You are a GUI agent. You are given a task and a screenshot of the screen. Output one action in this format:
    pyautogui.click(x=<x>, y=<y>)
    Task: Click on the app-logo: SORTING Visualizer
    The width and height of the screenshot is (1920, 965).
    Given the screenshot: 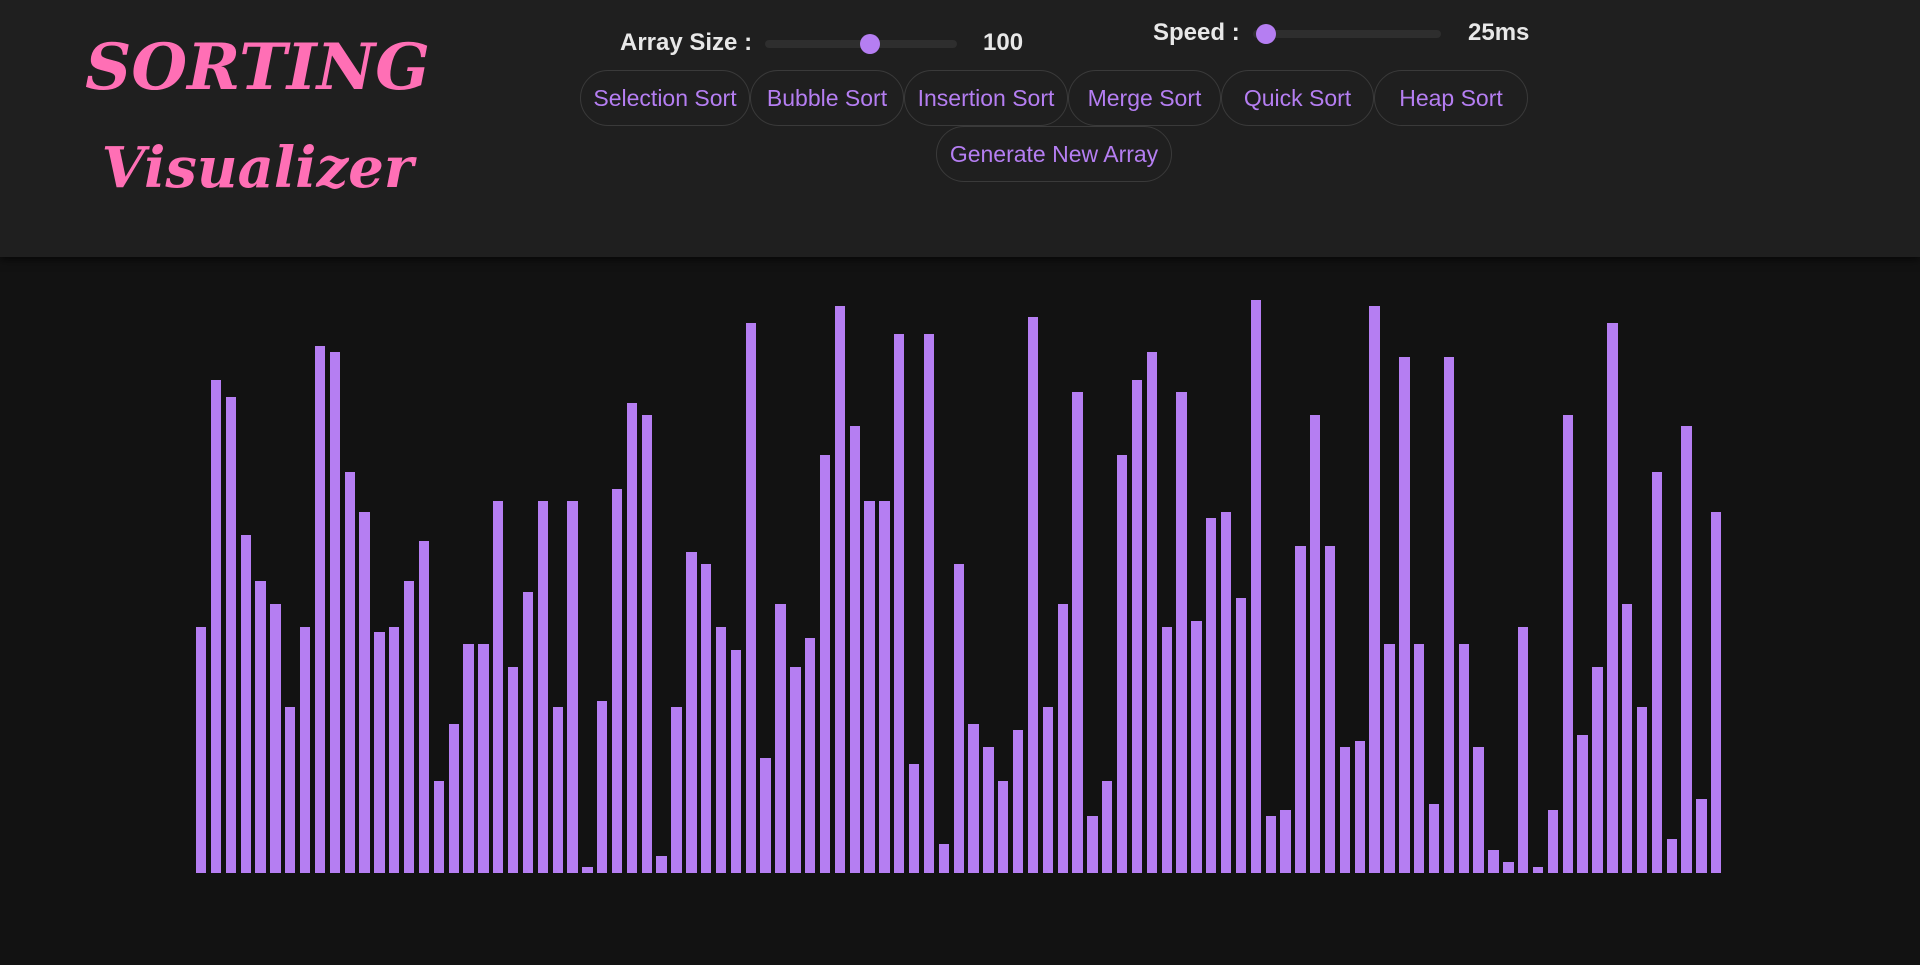 What is the action you would take?
    pyautogui.click(x=257, y=120)
    